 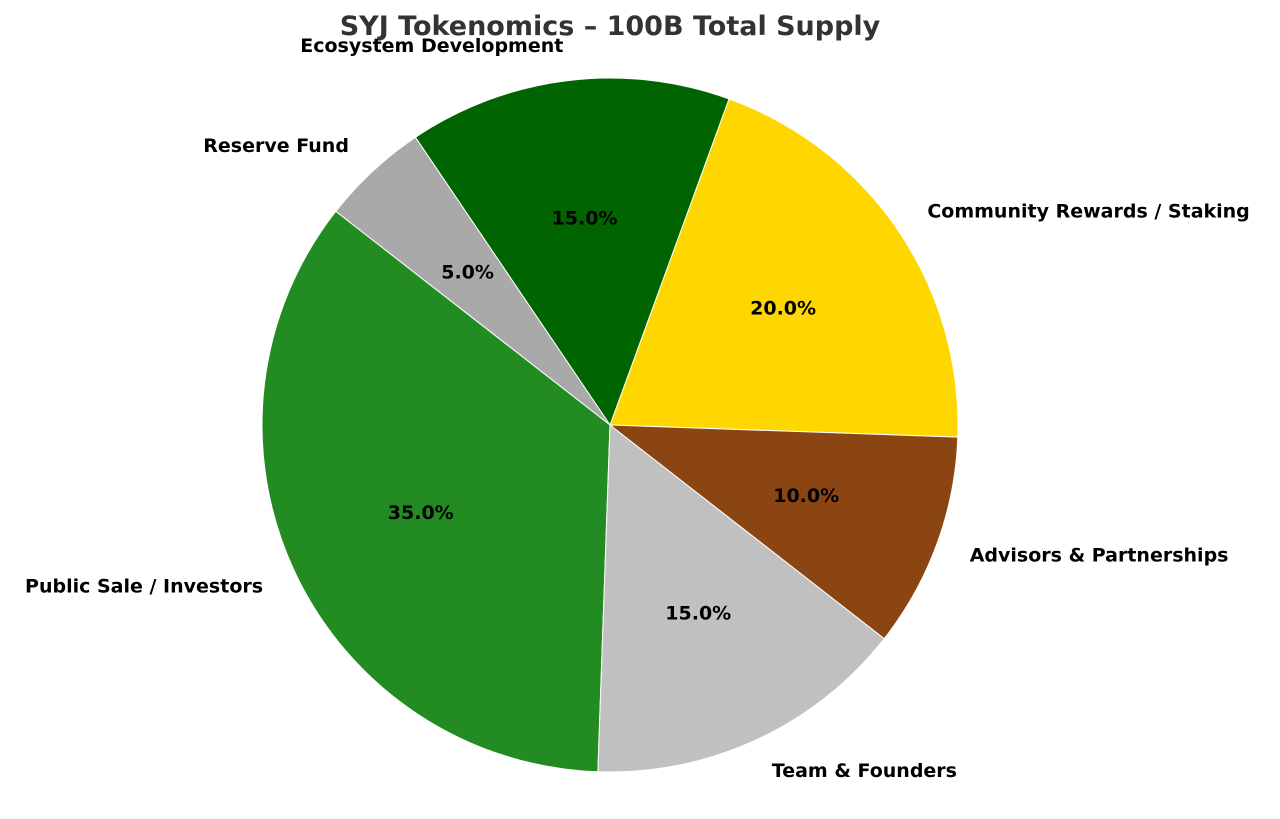 I want to click on pie-slice-ecosystem-development, so click(x=572, y=252).